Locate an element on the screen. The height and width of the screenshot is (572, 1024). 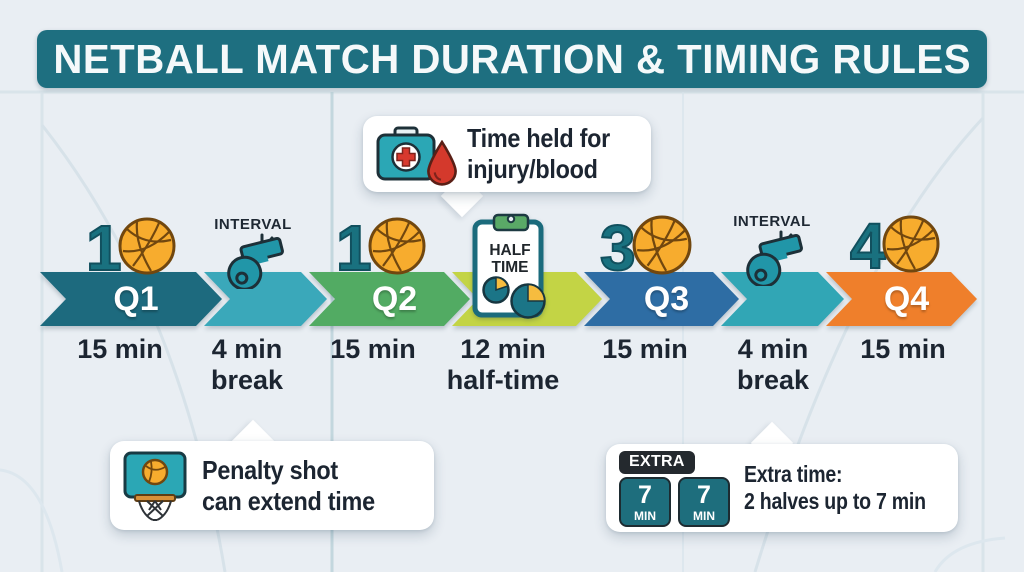
interval-1-icon-group: INTERVAL is located at coordinates (253, 252).